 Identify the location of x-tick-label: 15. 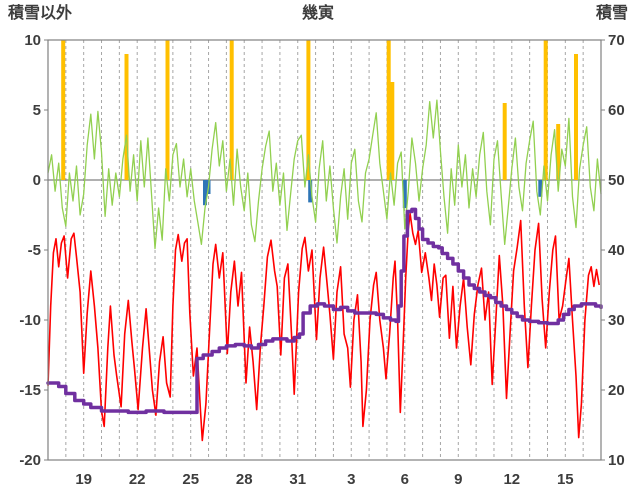
(565, 479).